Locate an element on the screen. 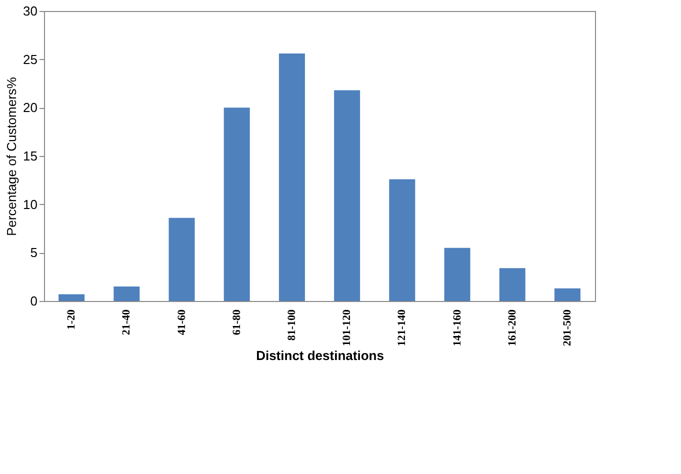  y-tick-label: 5 is located at coordinates (34, 252).